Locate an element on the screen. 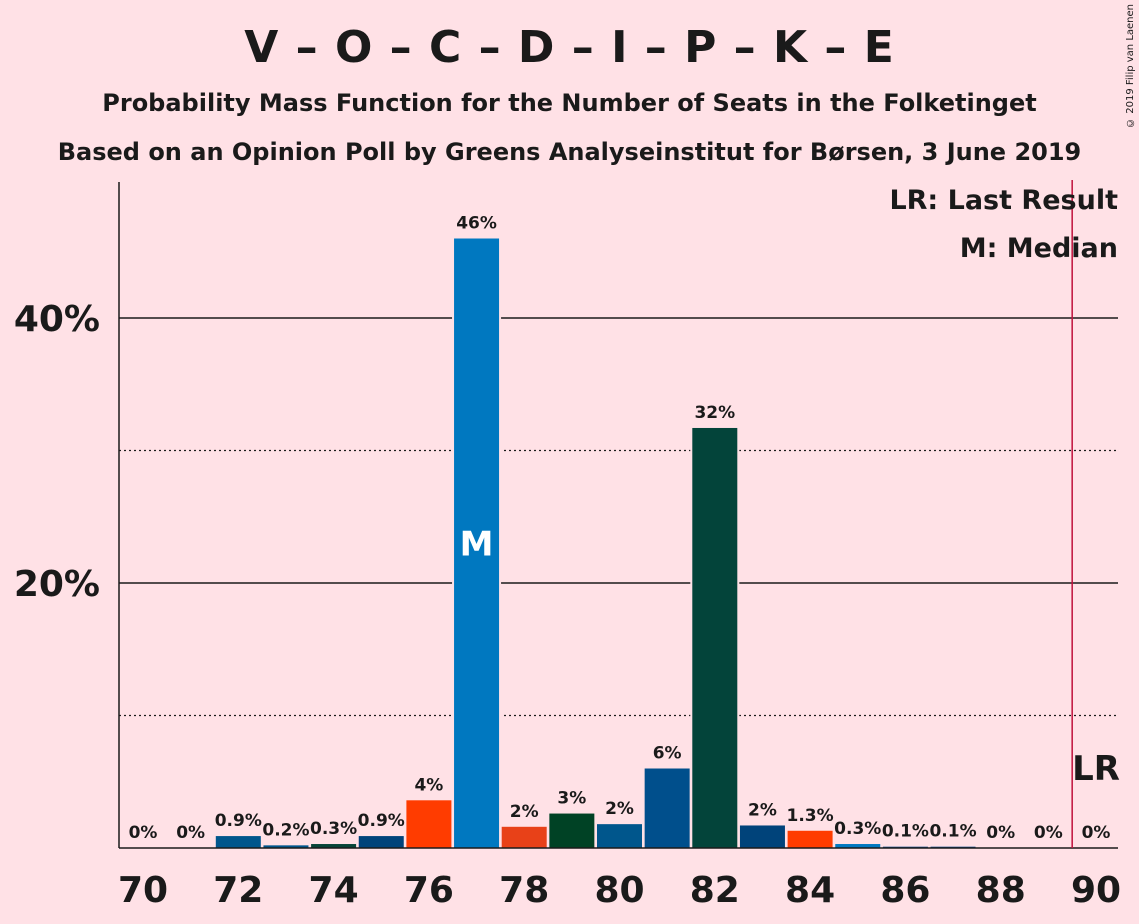 Image resolution: width=1139 pixels, height=924 pixels. bar-value-label: 1.3% is located at coordinates (810, 816).